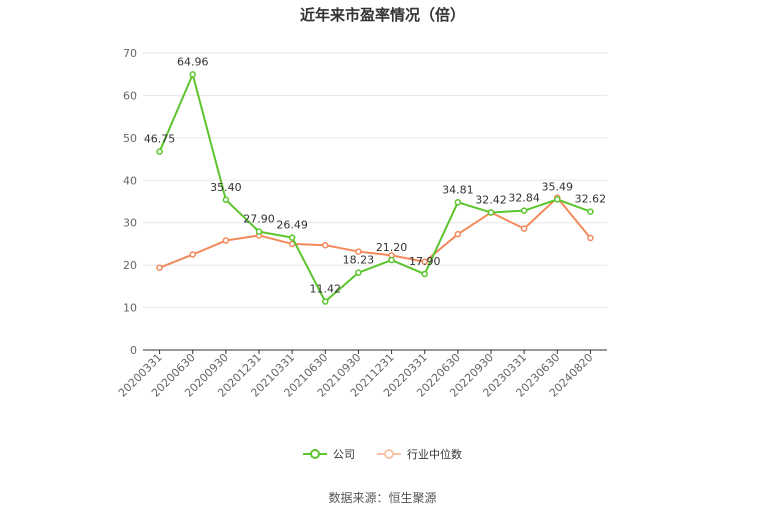 The height and width of the screenshot is (517, 765). Describe the element at coordinates (591, 199) in the screenshot. I see `company-data-label: 32.62` at that location.